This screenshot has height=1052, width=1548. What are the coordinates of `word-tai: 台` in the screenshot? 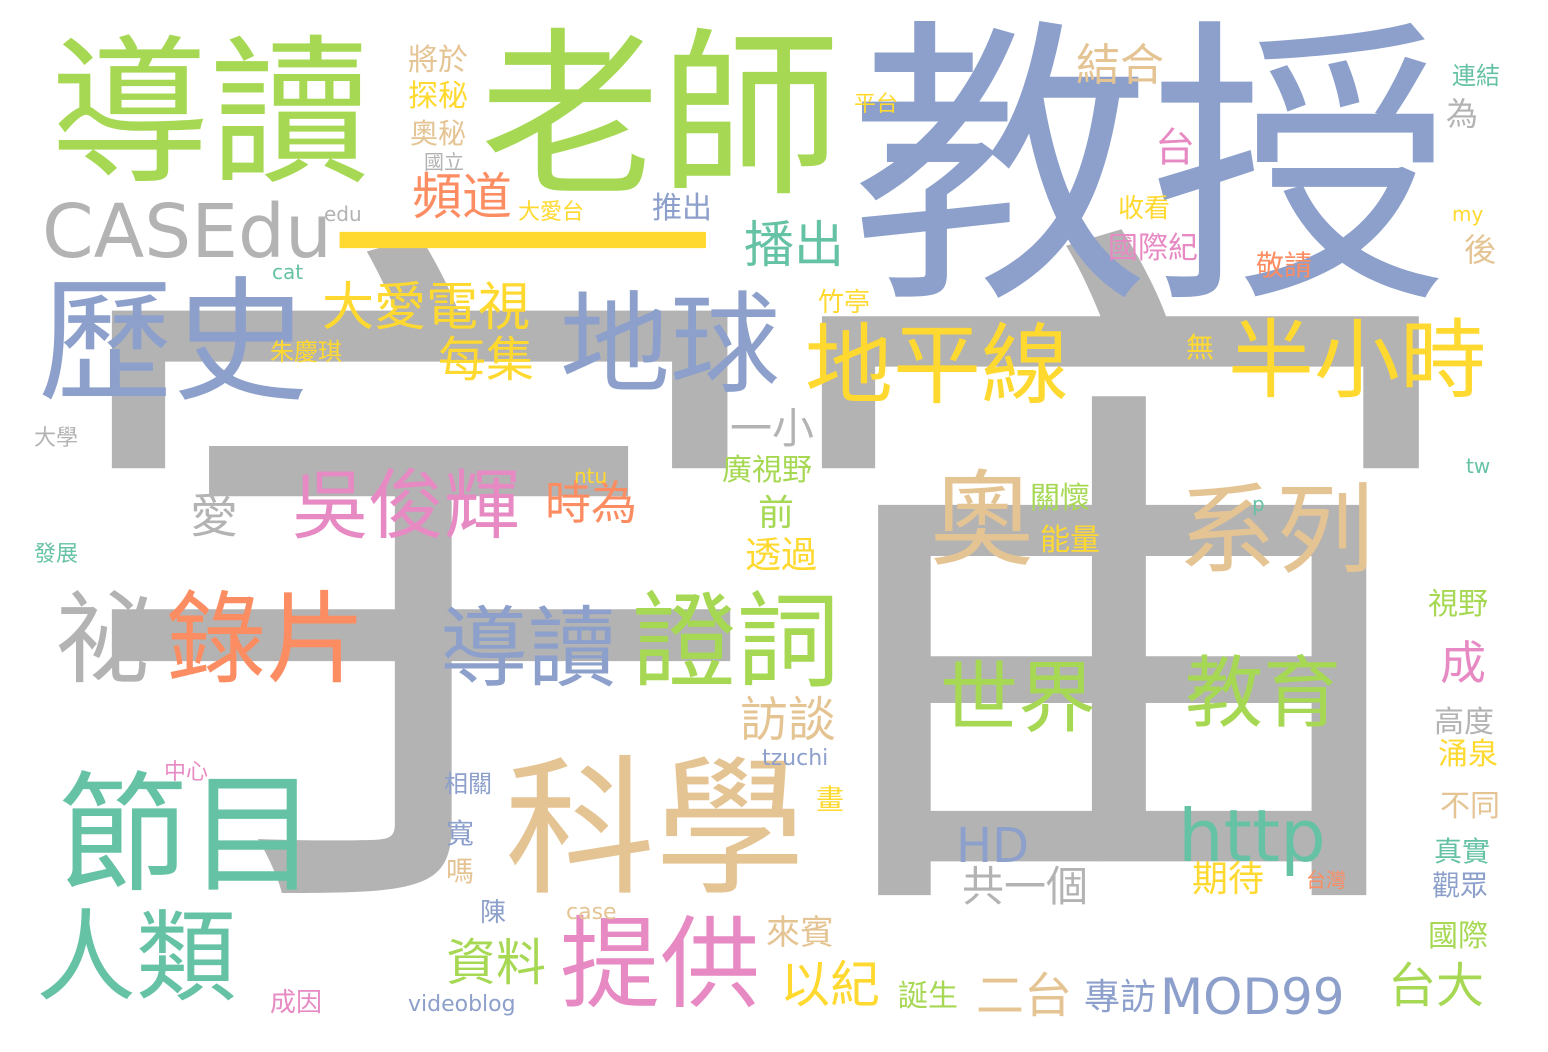 It's located at (1175, 148).